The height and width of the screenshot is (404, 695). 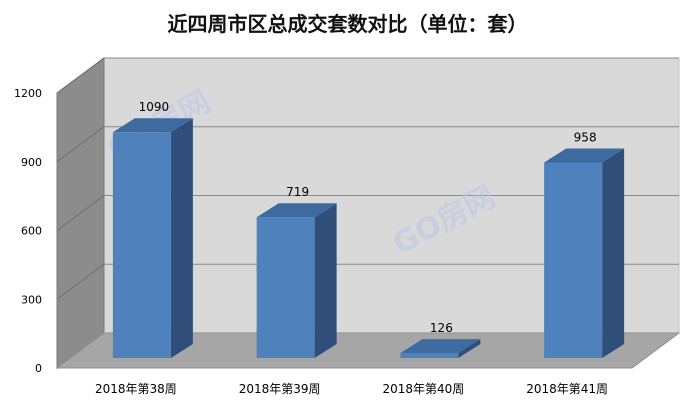 I want to click on y-tick-label: 0, so click(x=38, y=368).